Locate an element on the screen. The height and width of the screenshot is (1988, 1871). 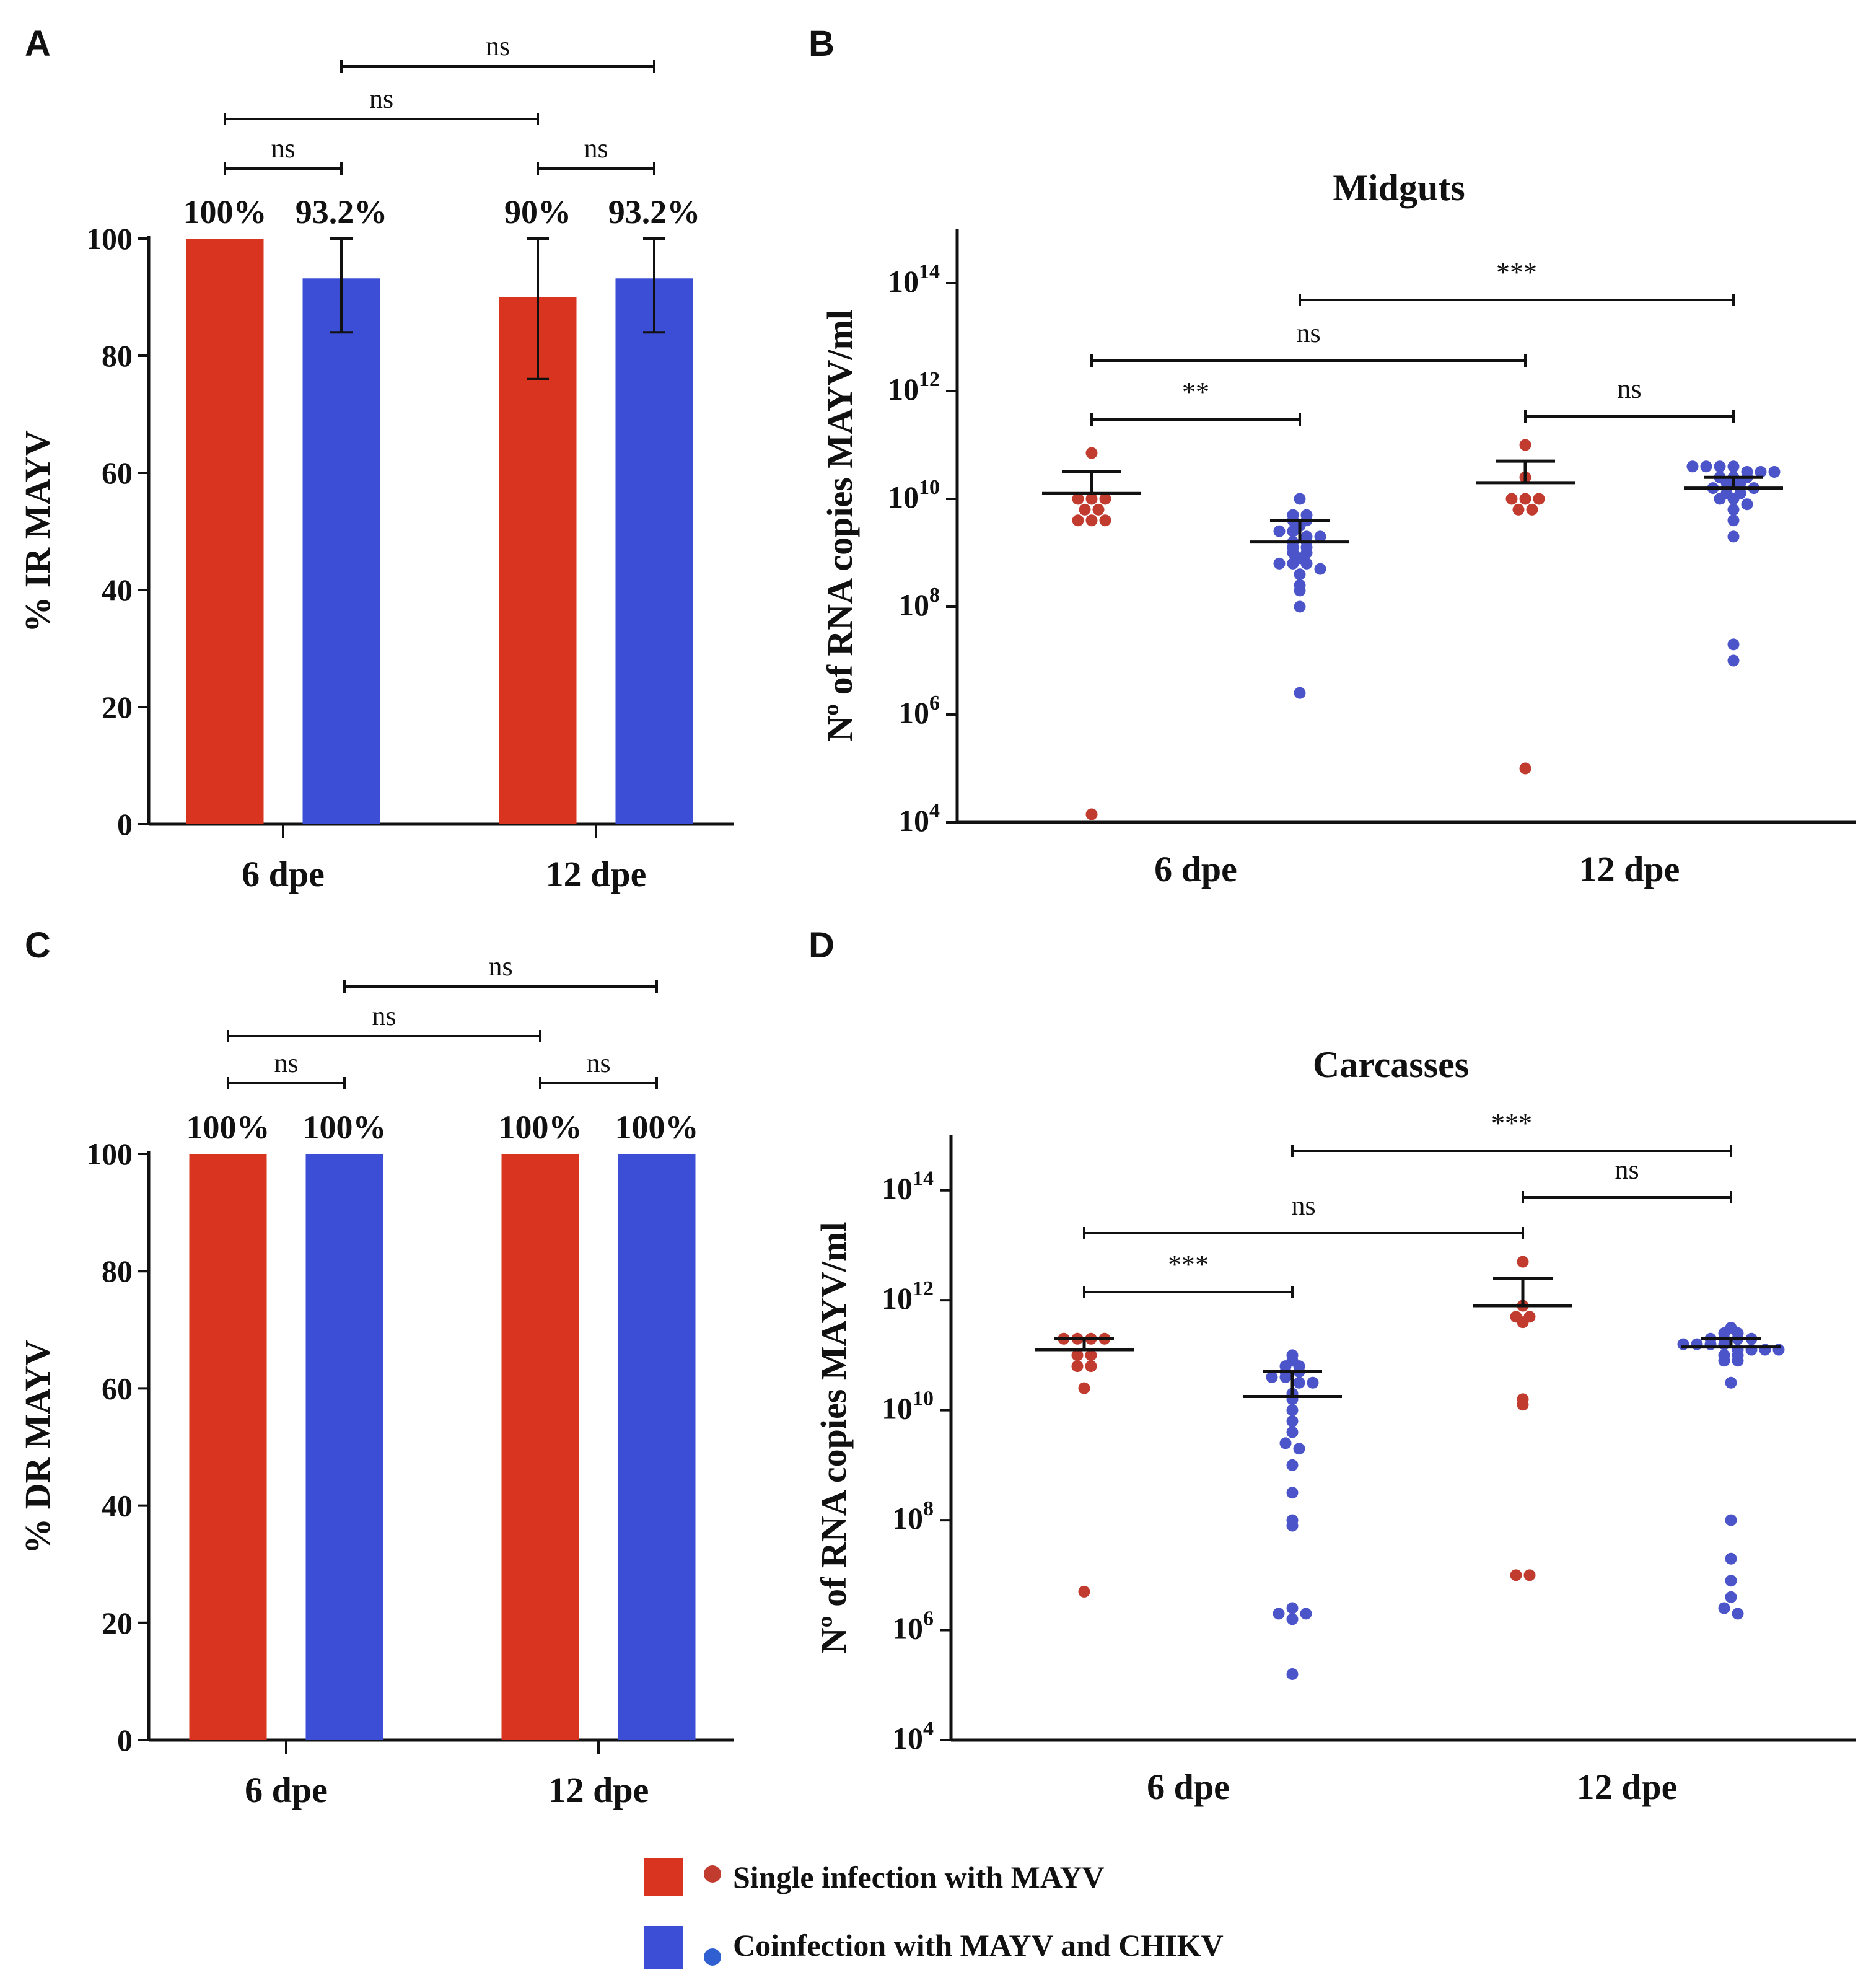
y-tick-label: 10¹² is located at coordinates (908, 1296).